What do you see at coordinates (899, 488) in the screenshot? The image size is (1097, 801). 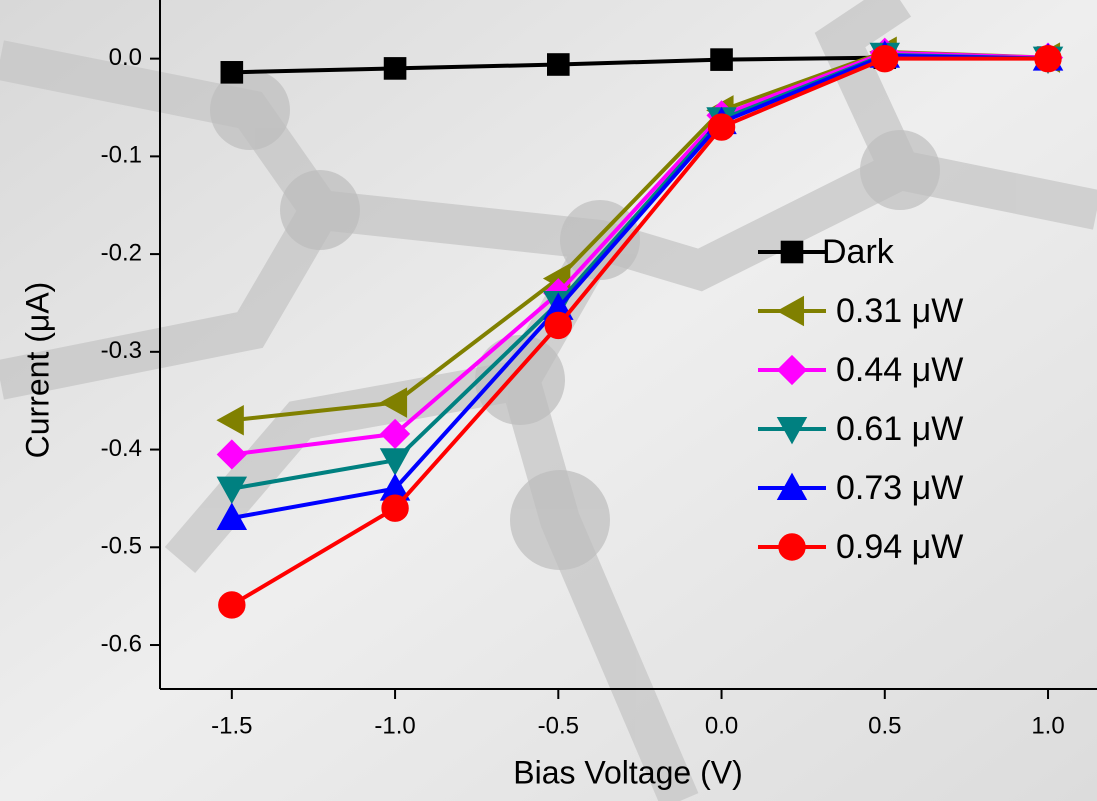 I see `legend-label: 0.73 μW` at bounding box center [899, 488].